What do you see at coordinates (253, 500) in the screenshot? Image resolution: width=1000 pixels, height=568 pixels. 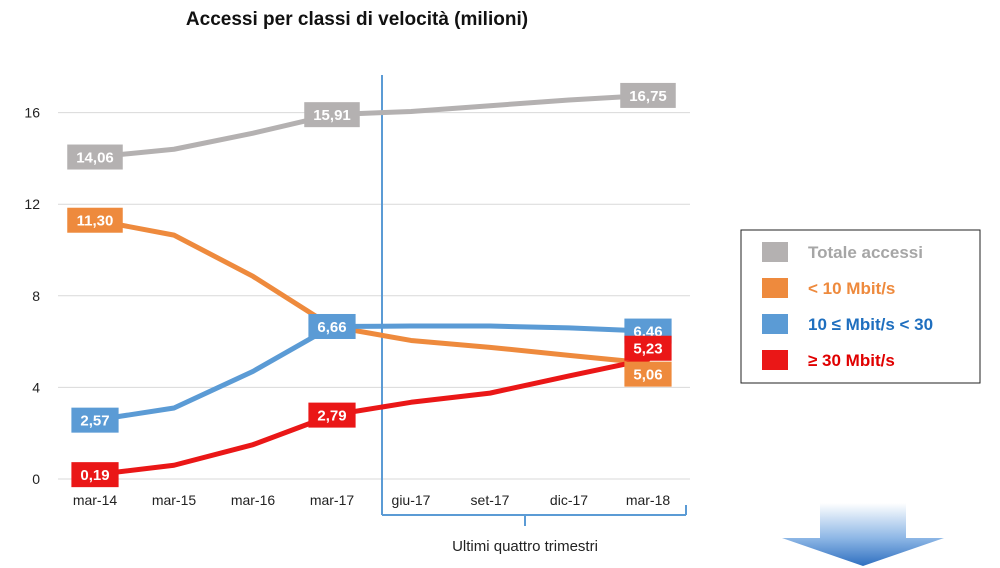 I see `x-tick-label: mar-16` at bounding box center [253, 500].